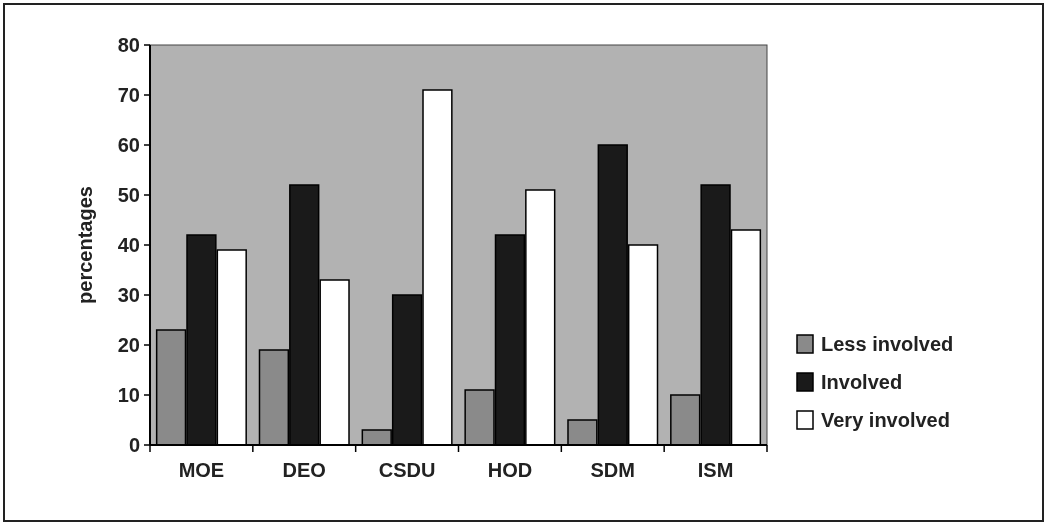 The width and height of the screenshot is (1047, 525). What do you see at coordinates (128, 95) in the screenshot?
I see `y-tick-label: 70` at bounding box center [128, 95].